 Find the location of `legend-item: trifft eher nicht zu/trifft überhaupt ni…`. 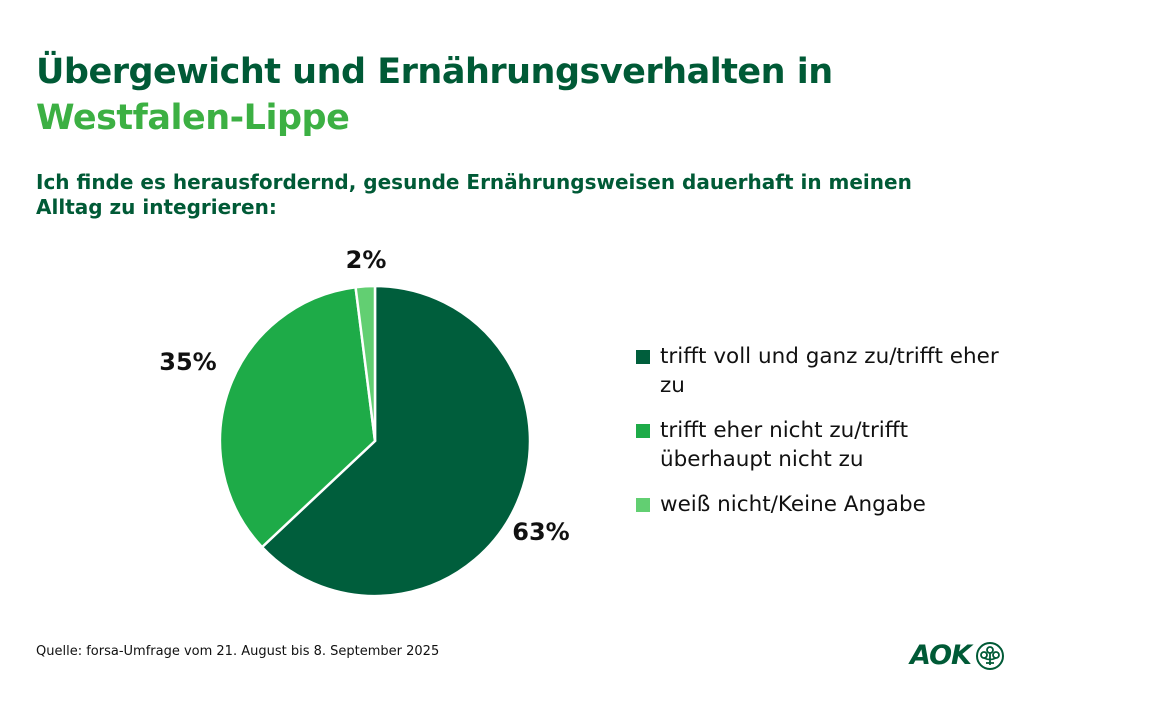

legend-item: trifft eher nicht zu/trifft überhaupt ni… is located at coordinates (826, 445).